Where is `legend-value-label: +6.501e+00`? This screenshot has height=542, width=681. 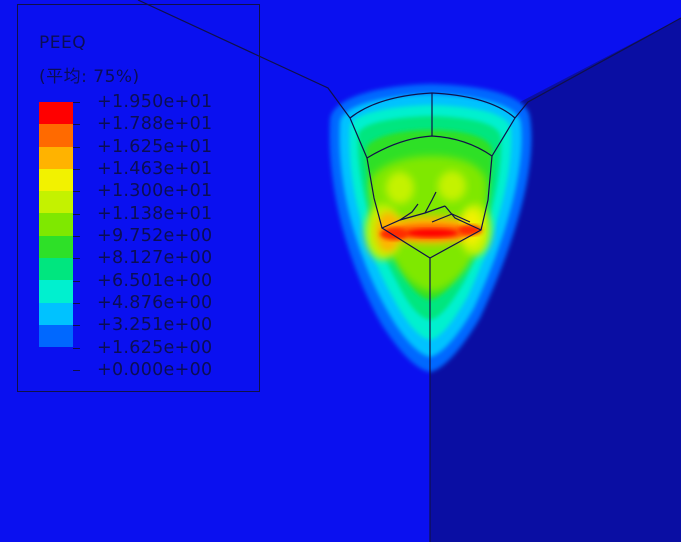 legend-value-label: +6.501e+00 is located at coordinates (155, 281).